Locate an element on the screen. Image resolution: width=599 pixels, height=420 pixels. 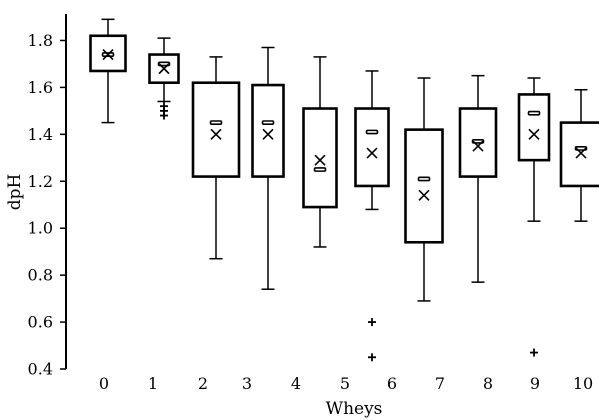
y-tick-label: 0.8 is located at coordinates (40, 275).